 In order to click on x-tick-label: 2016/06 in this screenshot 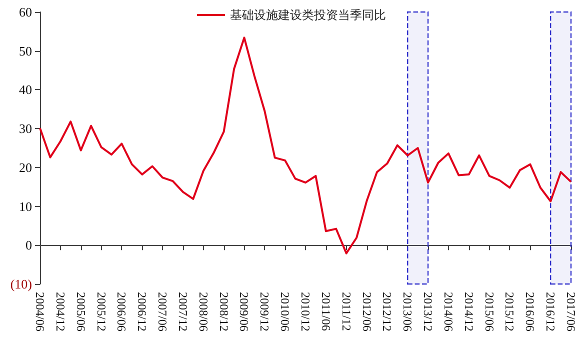, I will do `click(530, 312)`.